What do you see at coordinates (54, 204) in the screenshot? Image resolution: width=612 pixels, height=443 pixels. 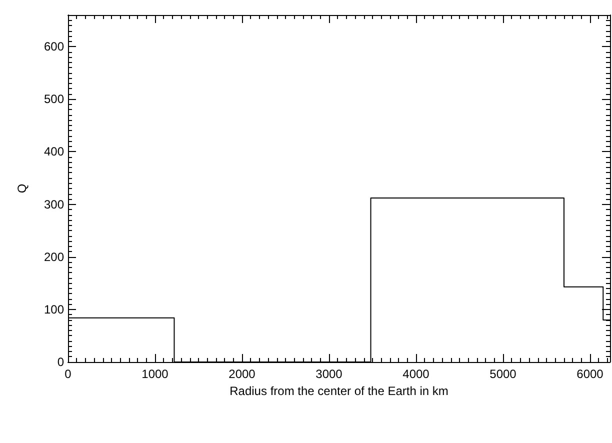 I see `y-tick-label: 300` at bounding box center [54, 204].